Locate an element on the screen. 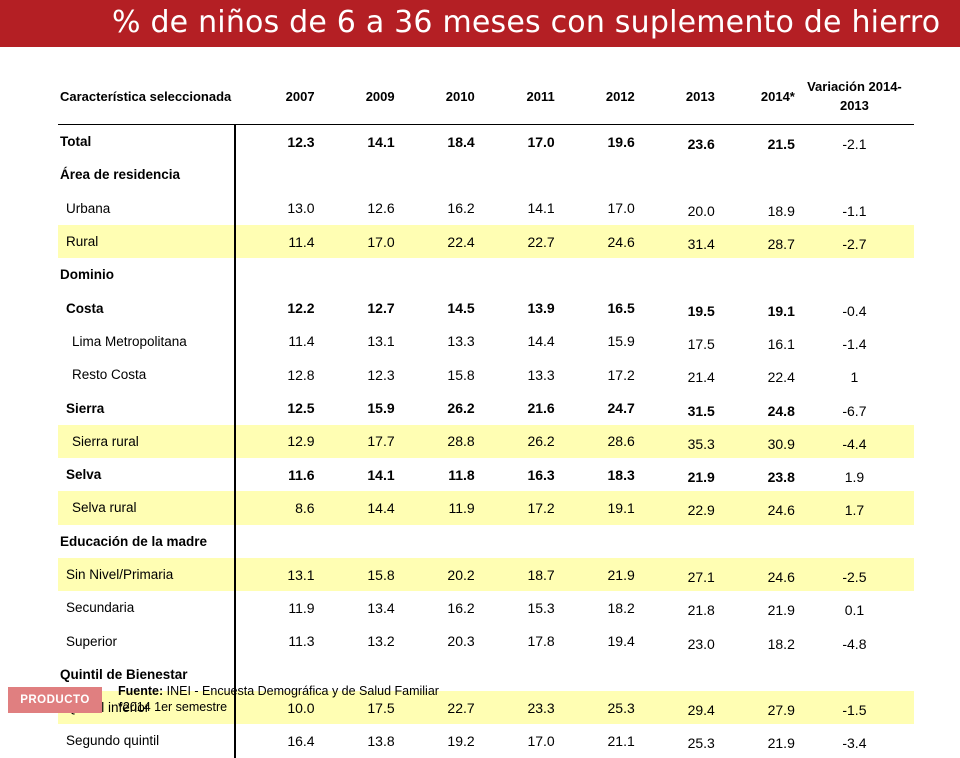 The height and width of the screenshot is (758, 960). cell-value: 20.3 is located at coordinates (461, 641).